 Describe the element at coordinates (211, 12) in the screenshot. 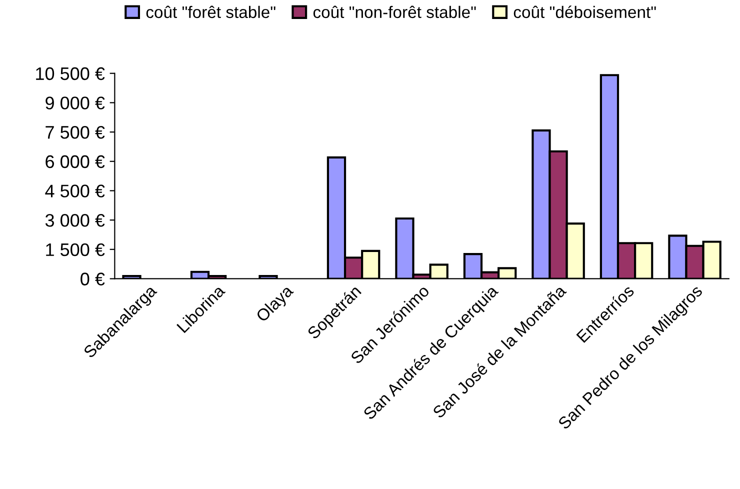

I see `legend-label: coût "forêt stable"` at that location.